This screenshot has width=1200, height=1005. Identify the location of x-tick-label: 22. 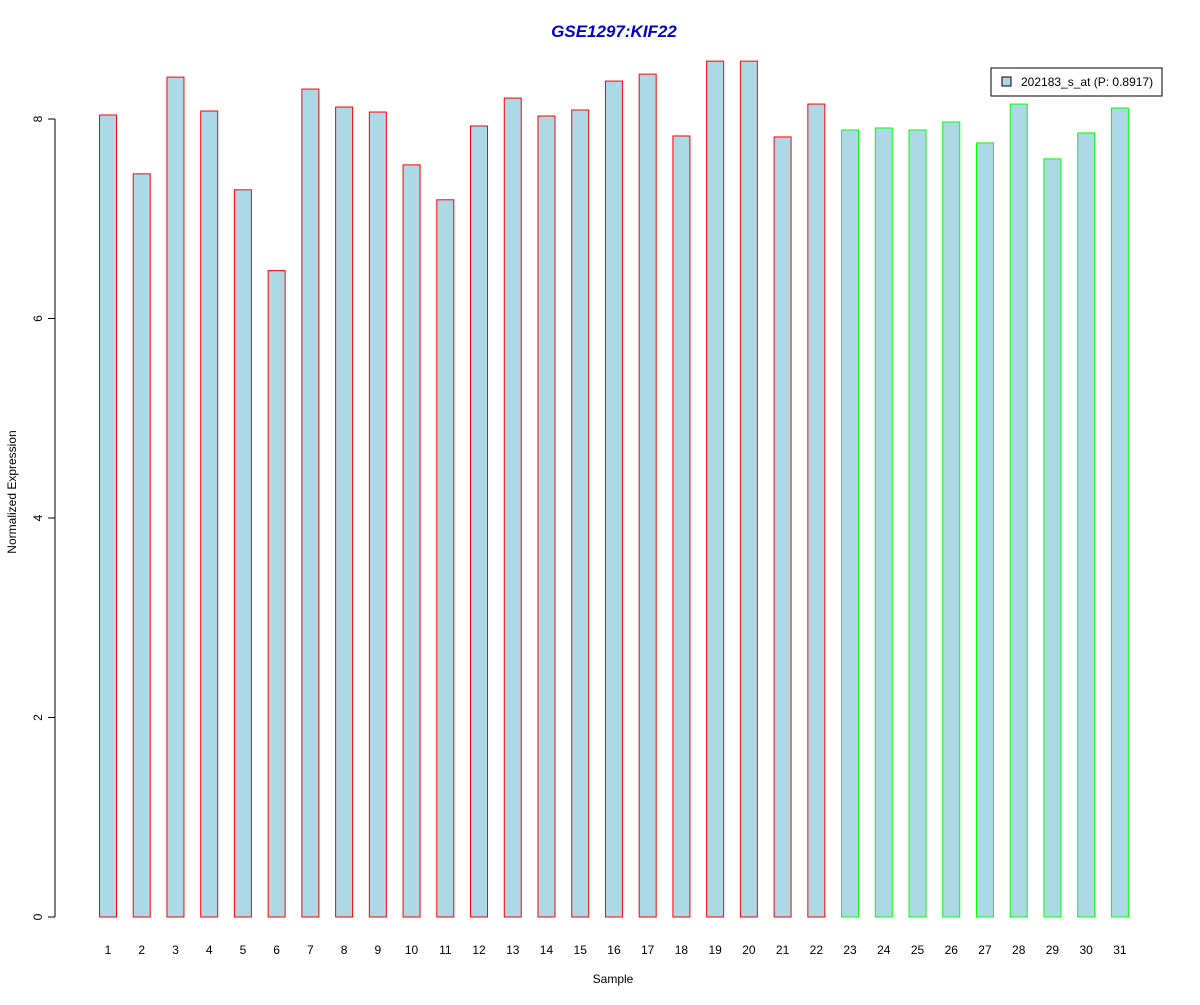
(817, 950).